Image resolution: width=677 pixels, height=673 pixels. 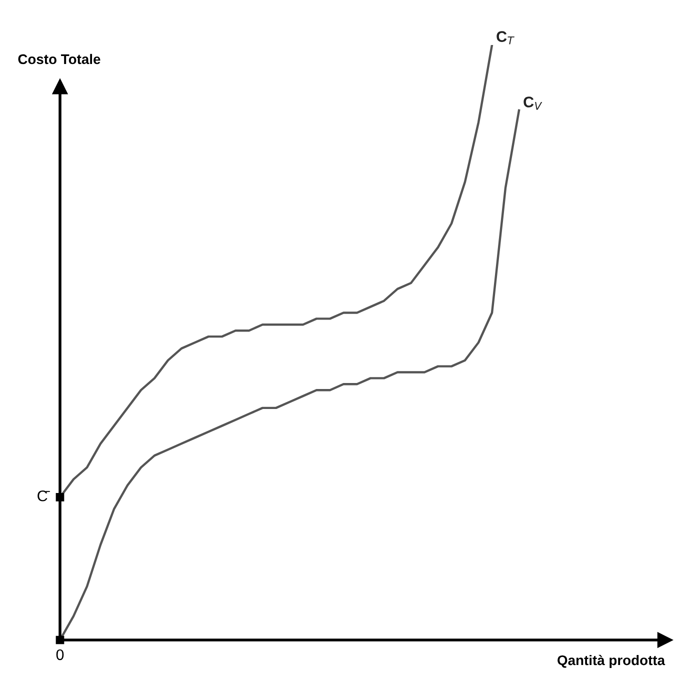 I want to click on series-label: C$_{V}$, so click(x=533, y=103).